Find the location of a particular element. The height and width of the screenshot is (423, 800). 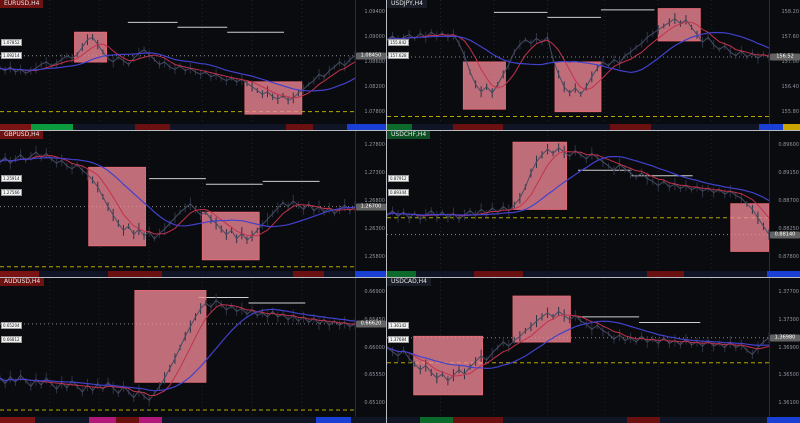

price-axis-label: 1.07800 is located at coordinates (374, 111).